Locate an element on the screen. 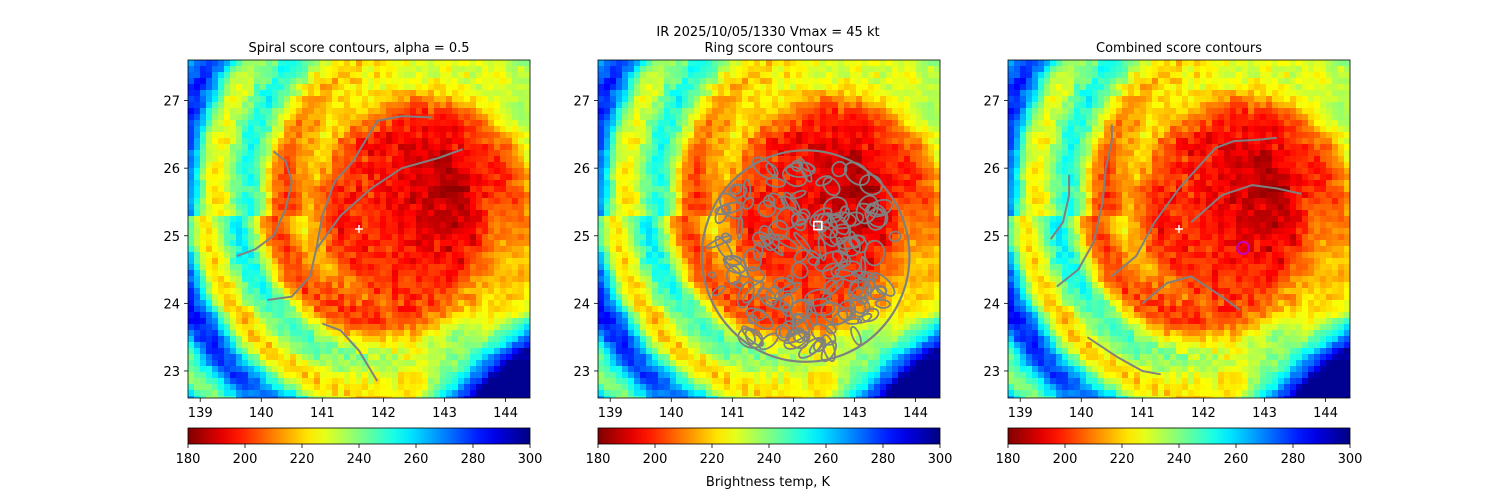 The width and height of the screenshot is (1500, 500). contours is located at coordinates (350, 248).